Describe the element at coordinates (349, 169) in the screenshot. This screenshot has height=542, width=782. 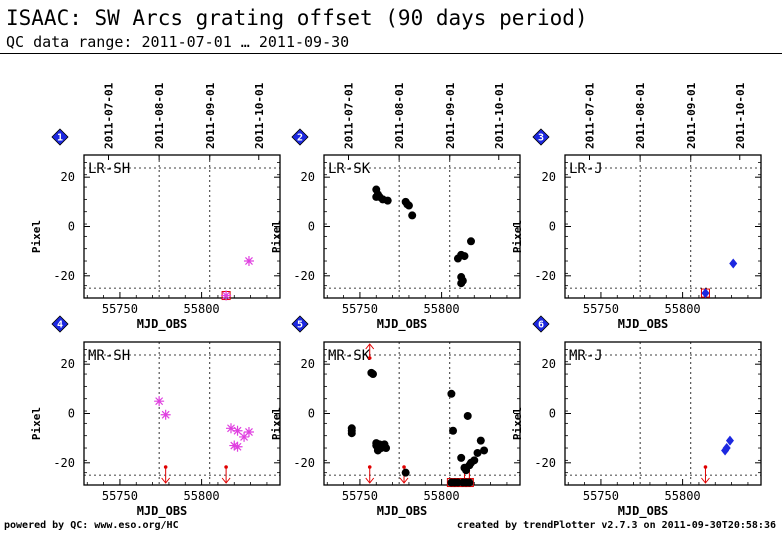
I see `panel-label: LR-SK` at that location.